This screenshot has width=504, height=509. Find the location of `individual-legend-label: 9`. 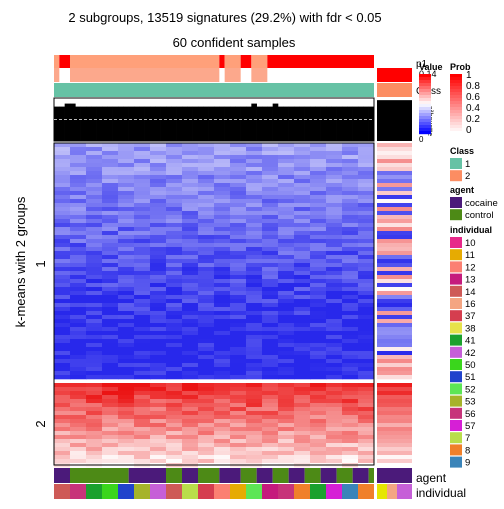

individual-legend-label: 9 is located at coordinates (467, 463).